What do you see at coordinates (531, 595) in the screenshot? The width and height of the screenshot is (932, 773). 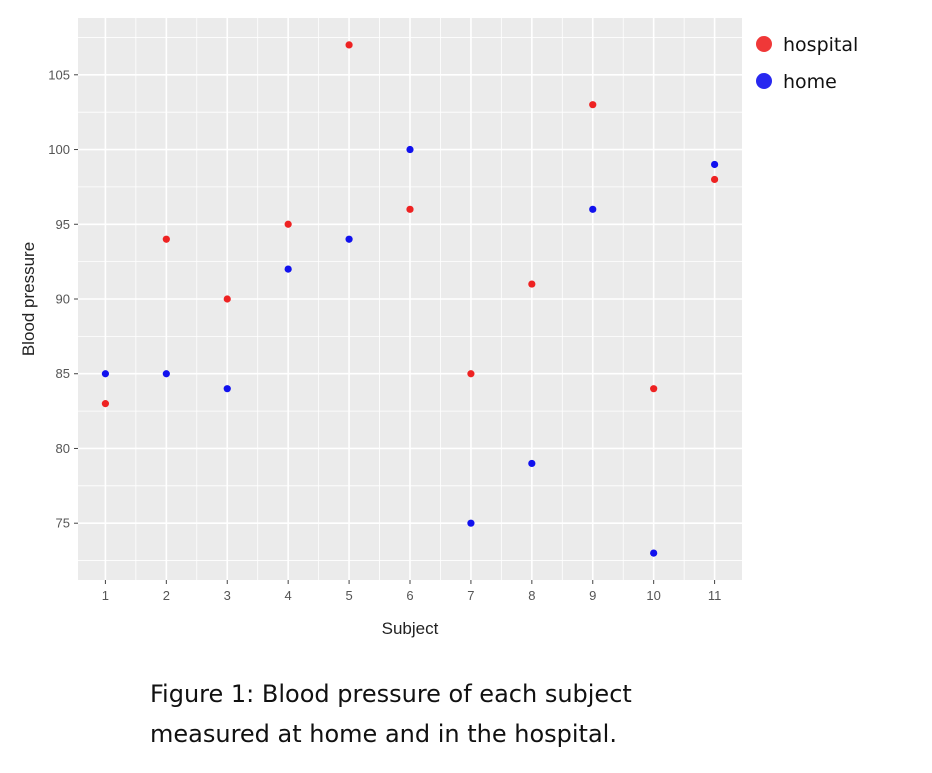 I see `x-tick-label: 8` at bounding box center [531, 595].